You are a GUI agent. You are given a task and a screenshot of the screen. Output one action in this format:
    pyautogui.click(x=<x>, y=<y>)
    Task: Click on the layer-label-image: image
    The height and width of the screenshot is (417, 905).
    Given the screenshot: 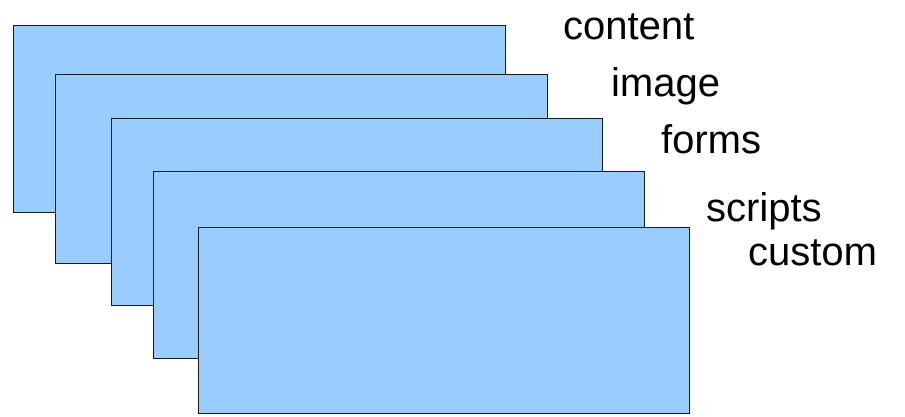 What is the action you would take?
    pyautogui.click(x=665, y=83)
    